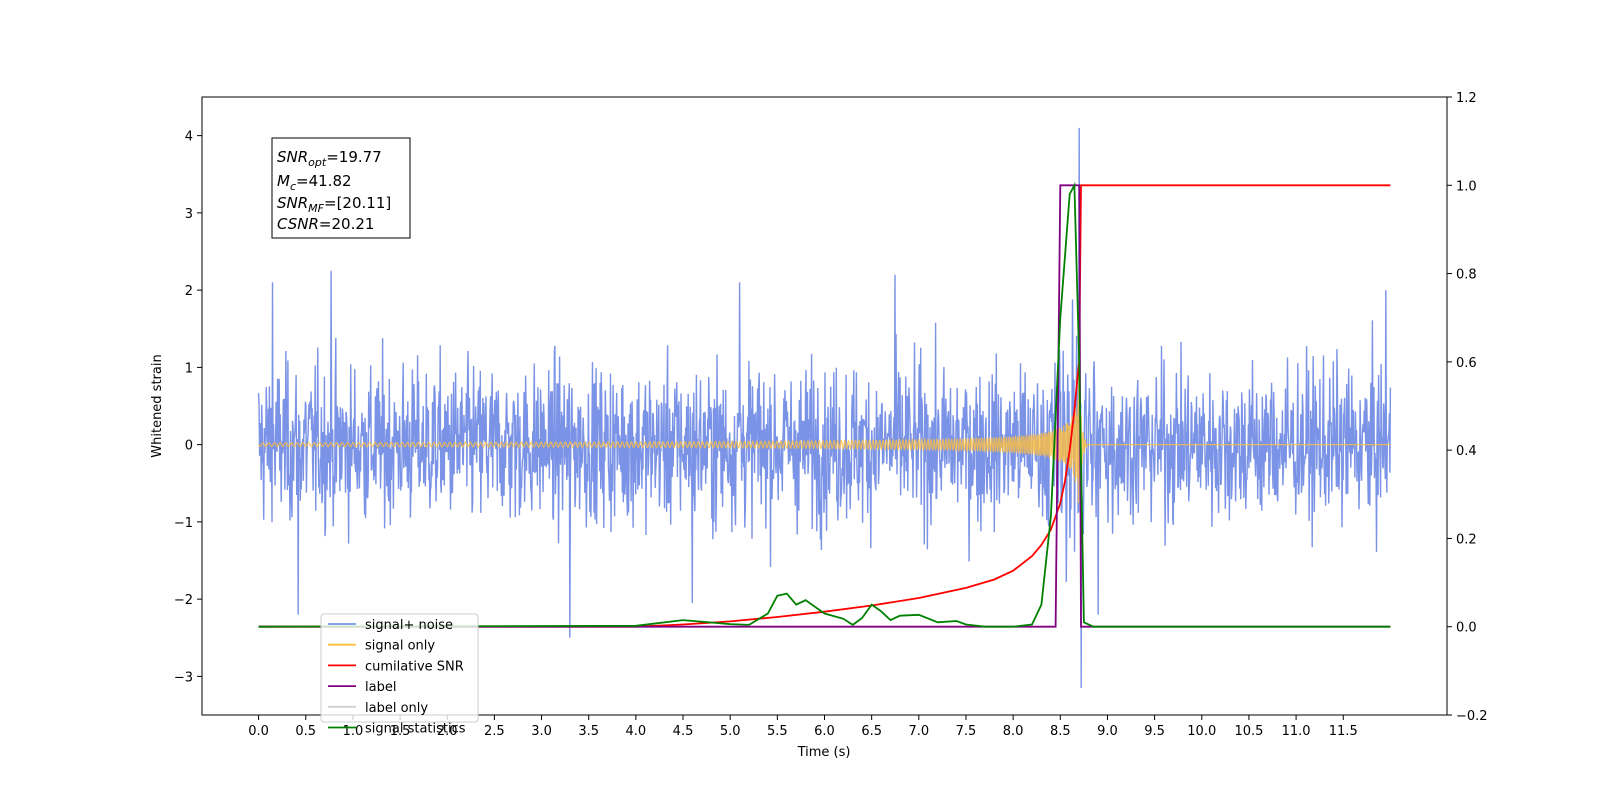  Describe the element at coordinates (189, 368) in the screenshot. I see `y-tick-label: 1` at that location.